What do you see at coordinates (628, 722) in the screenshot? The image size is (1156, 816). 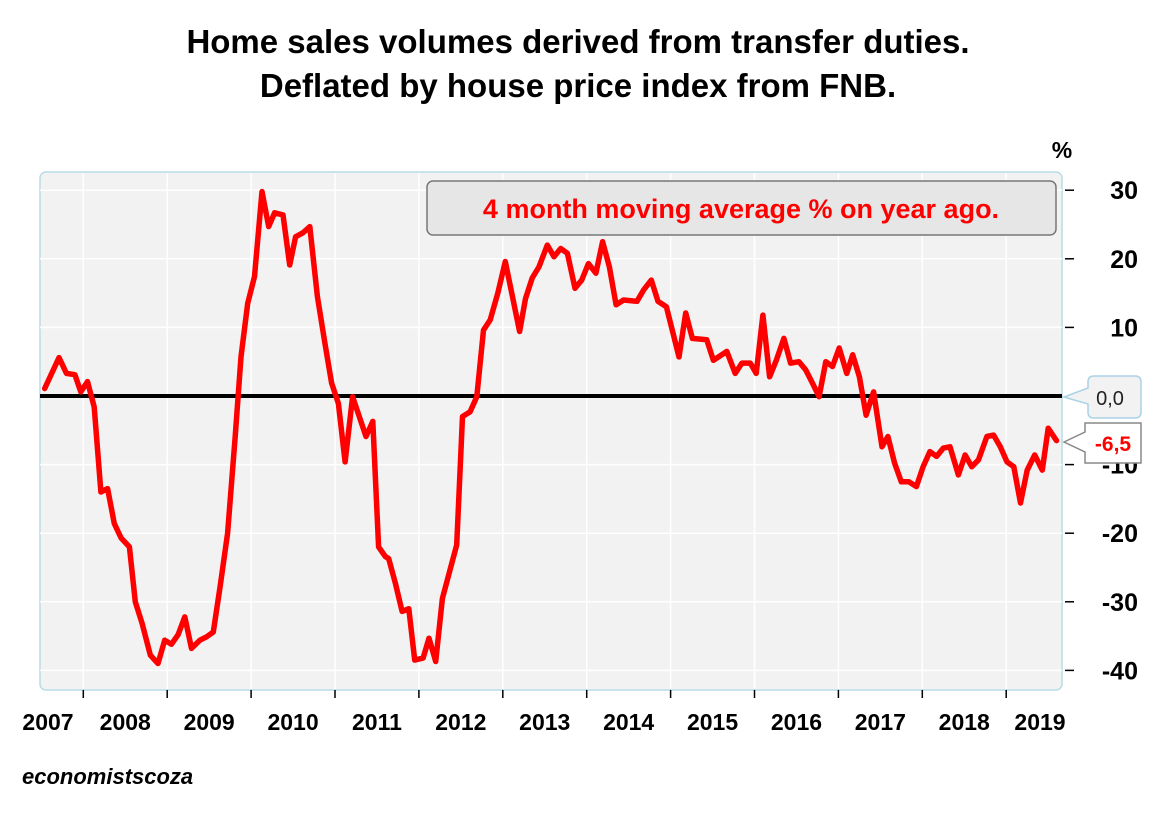 I see `x-tick-label: 2014` at bounding box center [628, 722].